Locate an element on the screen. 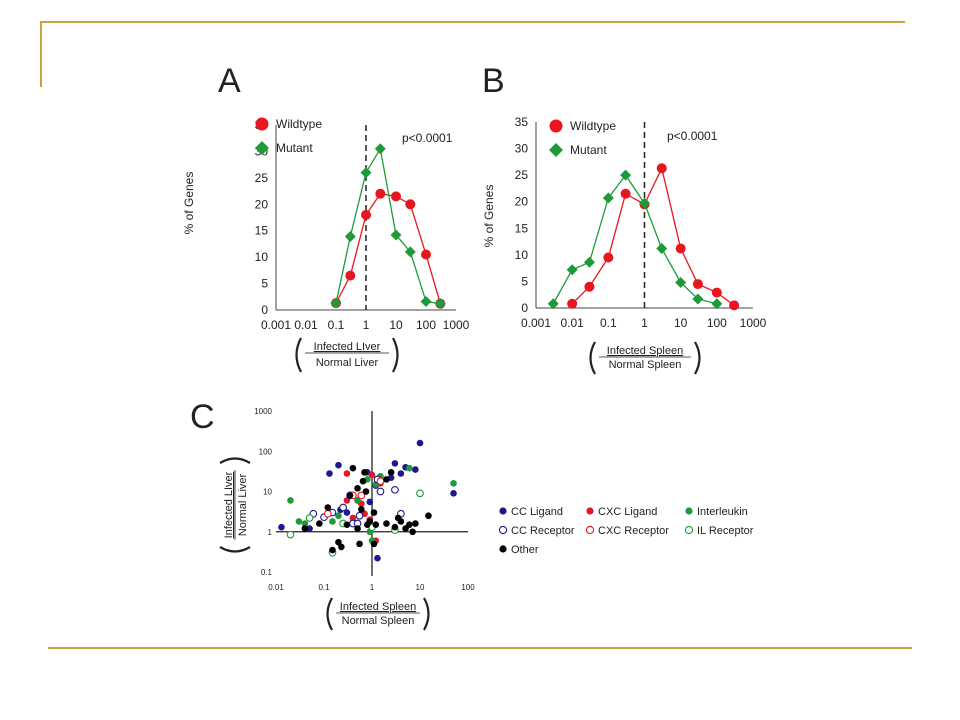 Image resolution: width=960 pixels, height=720 pixels. x-label-numerator: Infected LIver is located at coordinates (347, 347).